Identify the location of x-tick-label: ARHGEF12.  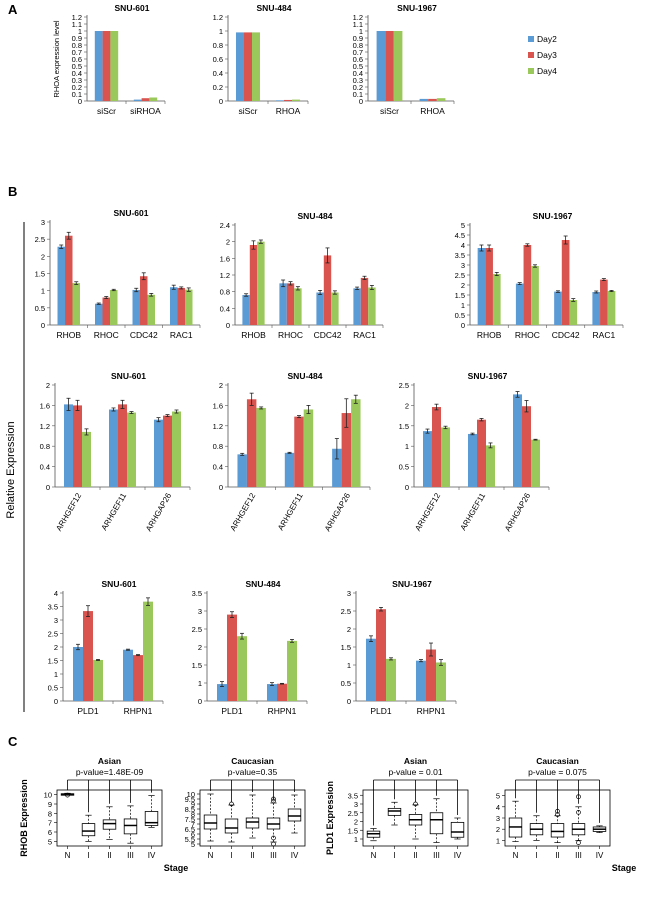
(427, 512).